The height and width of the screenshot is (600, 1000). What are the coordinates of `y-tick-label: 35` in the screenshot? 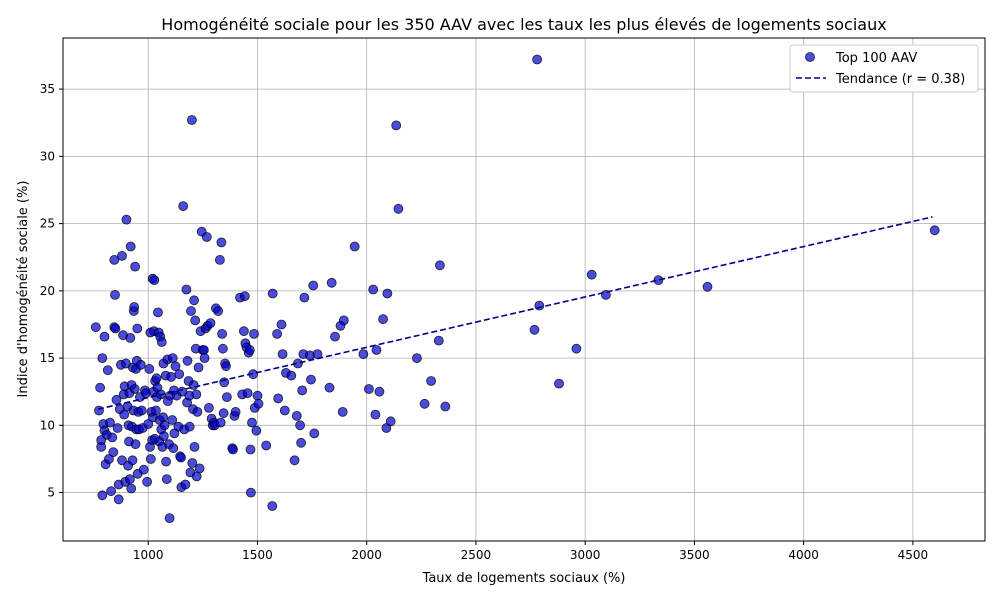 It's located at (47, 89).